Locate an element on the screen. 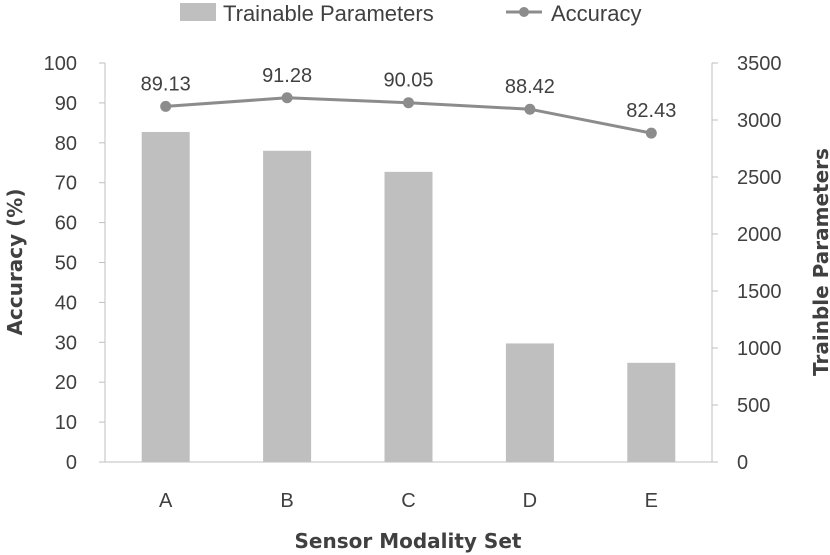 Image resolution: width=830 pixels, height=555 pixels. left-tick-label: 70 is located at coordinates (66, 184).